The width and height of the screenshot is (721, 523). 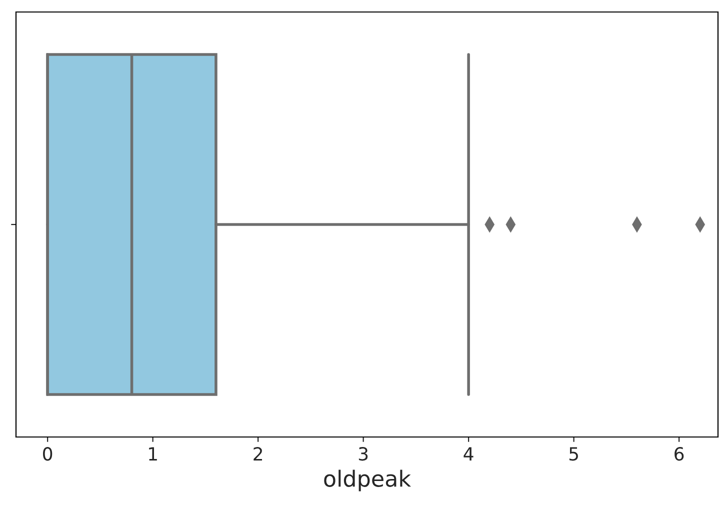 What do you see at coordinates (469, 453) in the screenshot?
I see `x-tick-label: 4` at bounding box center [469, 453].